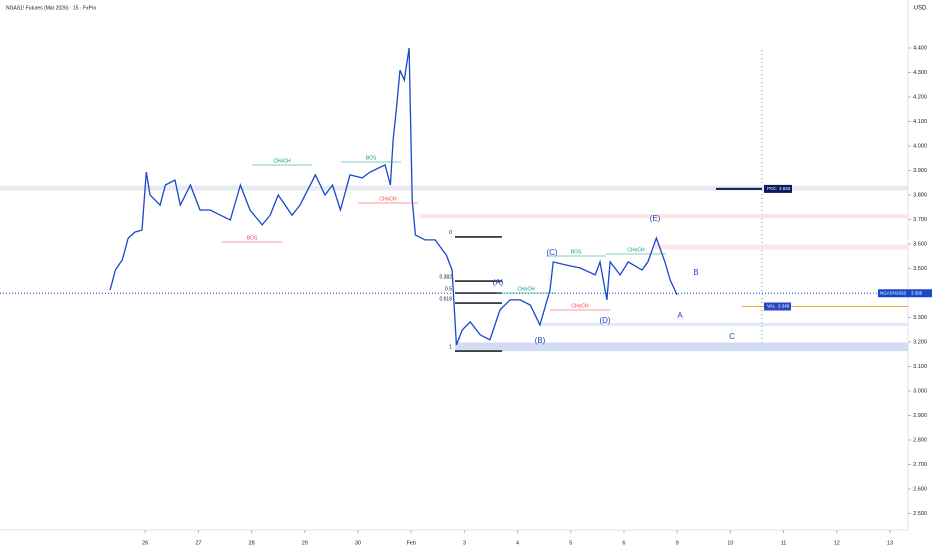 The image size is (932, 550). Describe the element at coordinates (623, 543) in the screenshot. I see `x-tick-label: 6` at that location.